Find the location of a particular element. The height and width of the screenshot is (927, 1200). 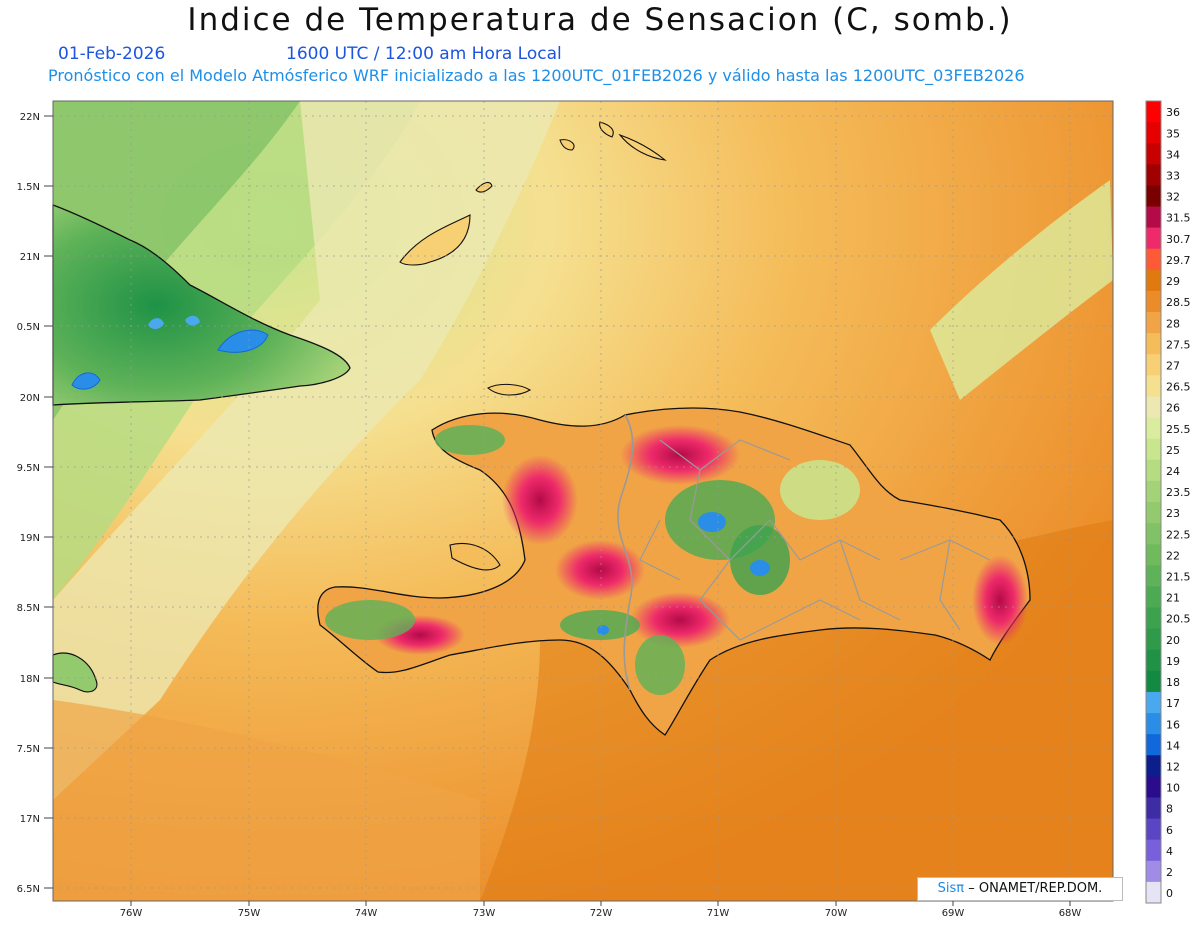

colorbar-label: 23 is located at coordinates (1173, 513).